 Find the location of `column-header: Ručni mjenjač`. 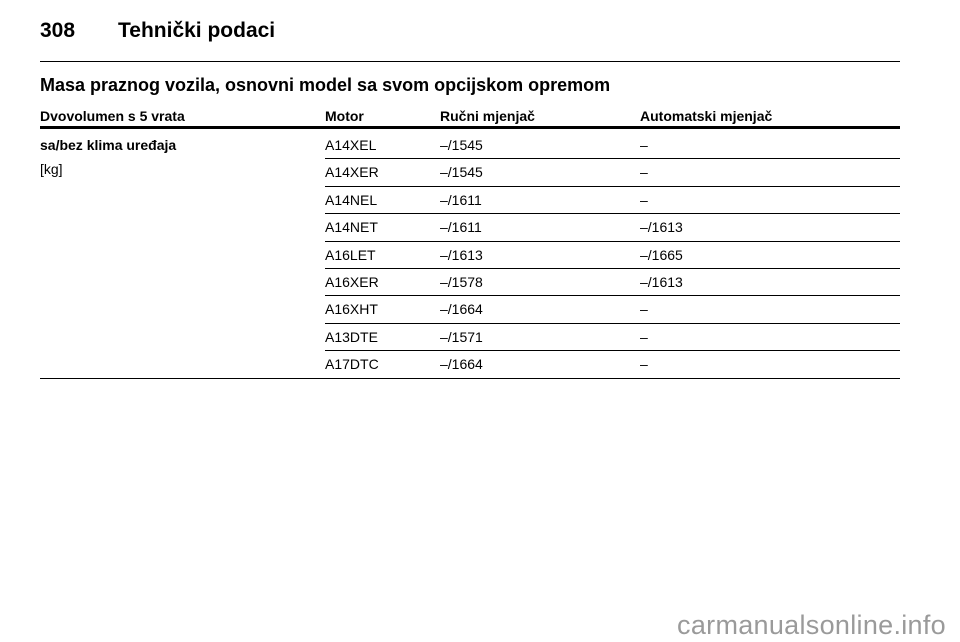

column-header: Ručni mjenjač is located at coordinates (487, 116).